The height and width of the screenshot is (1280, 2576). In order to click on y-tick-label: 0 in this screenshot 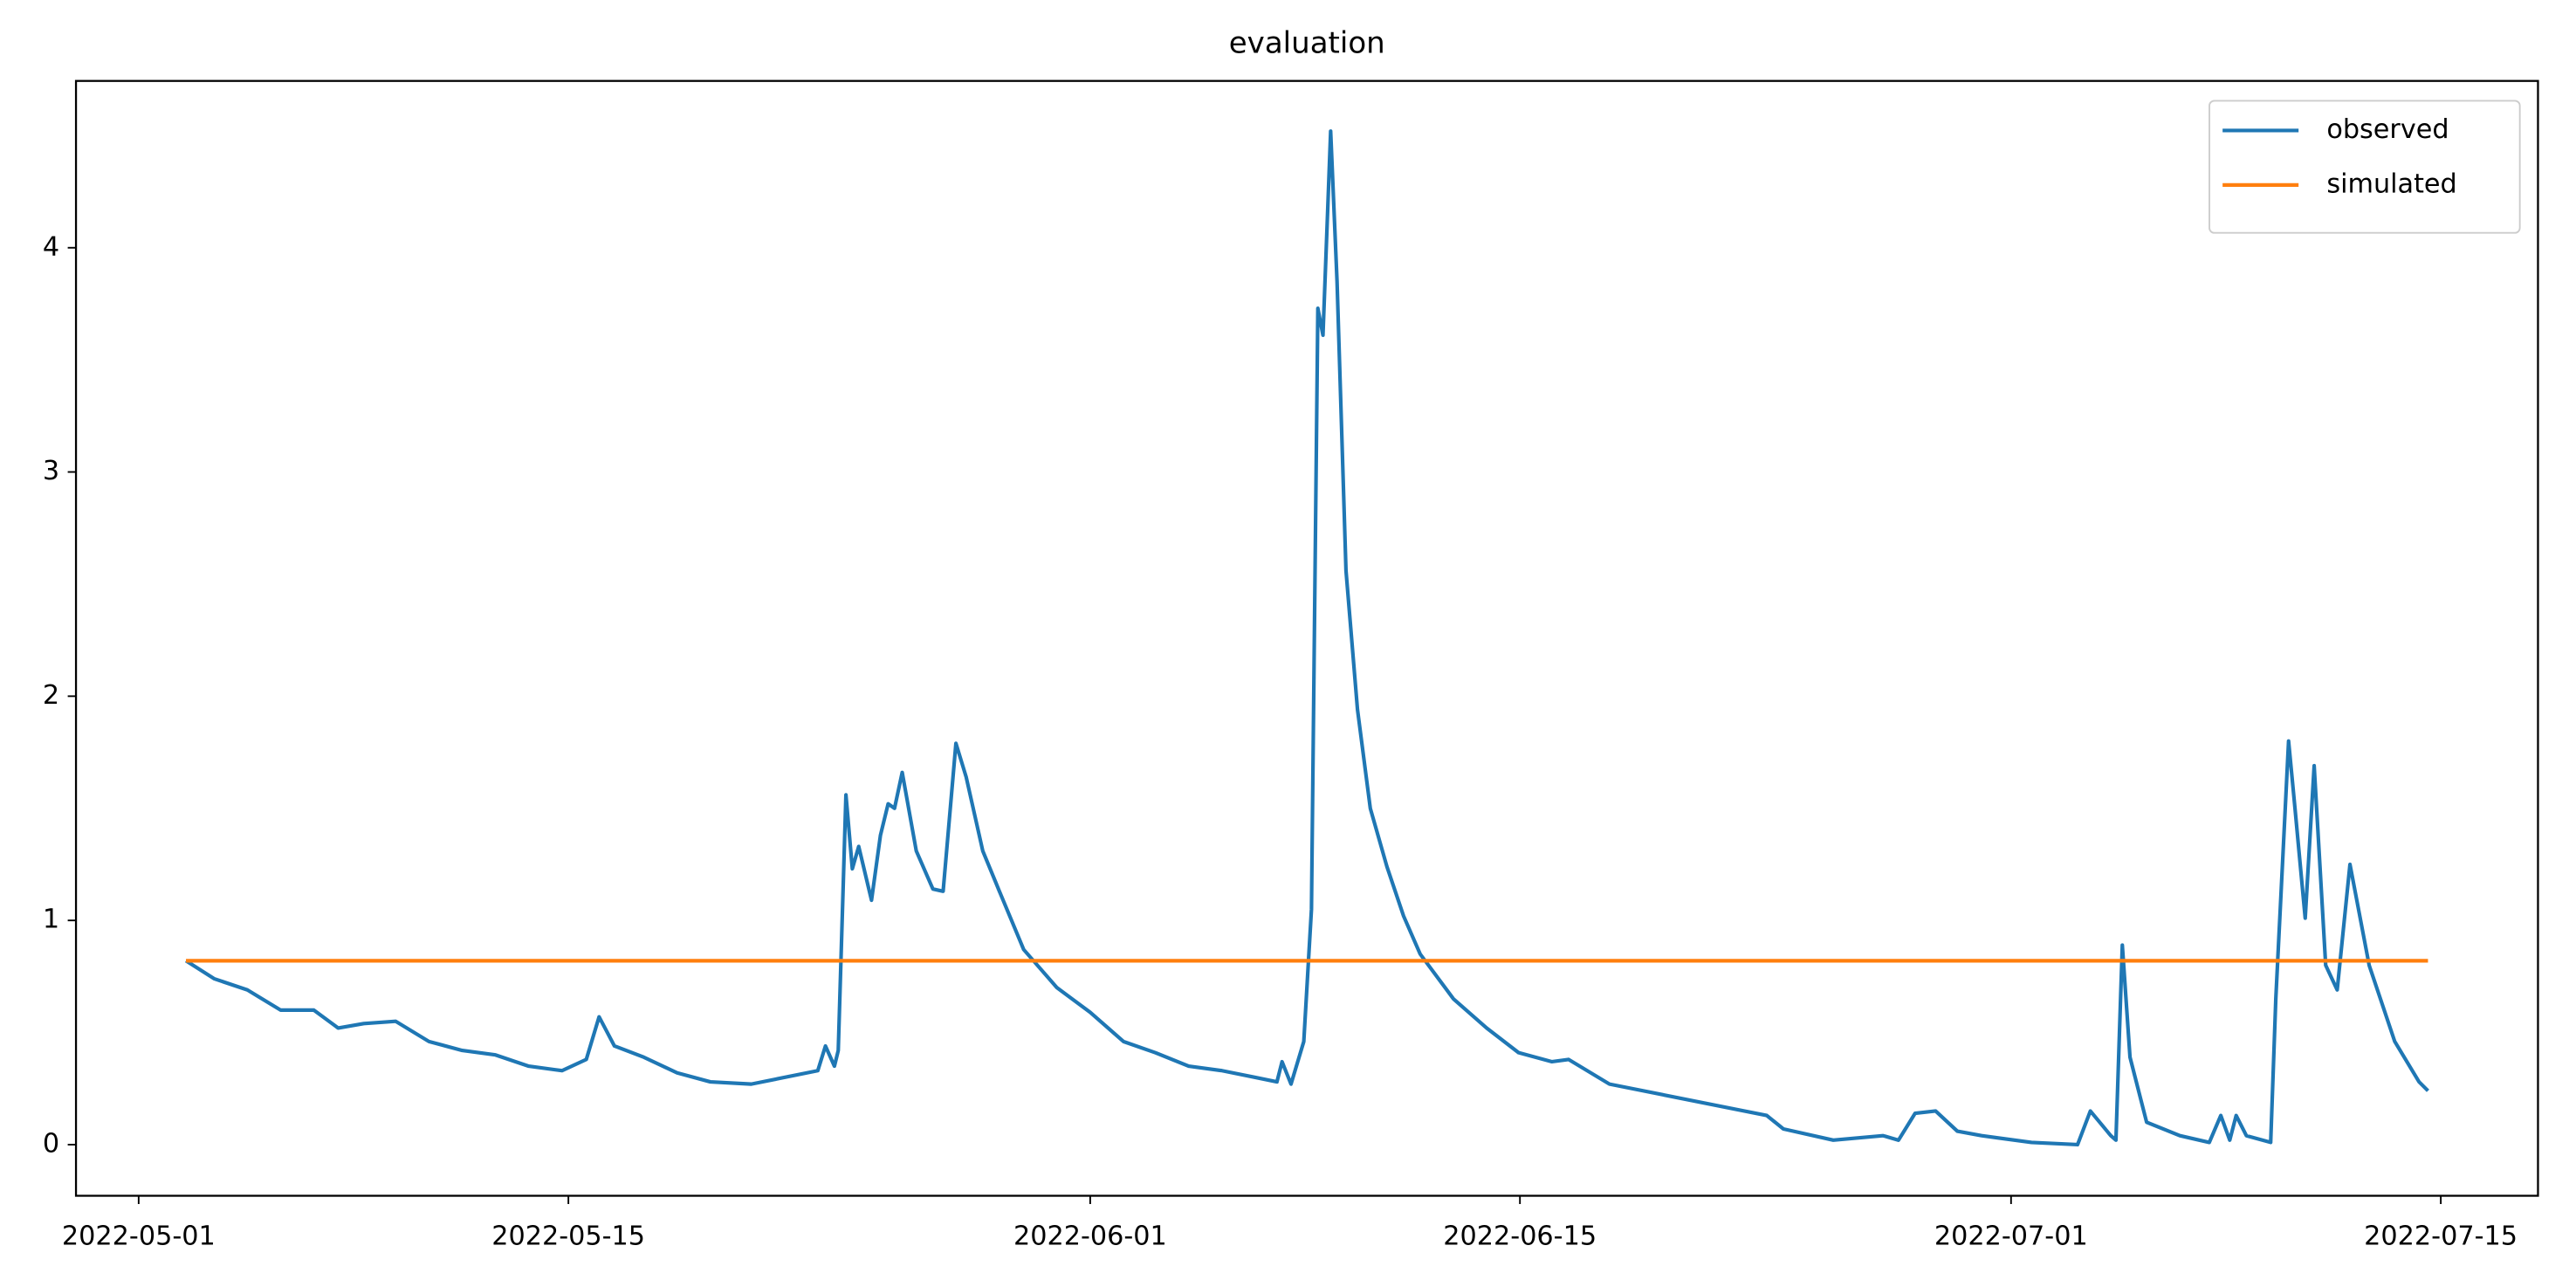, I will do `click(51, 1143)`.